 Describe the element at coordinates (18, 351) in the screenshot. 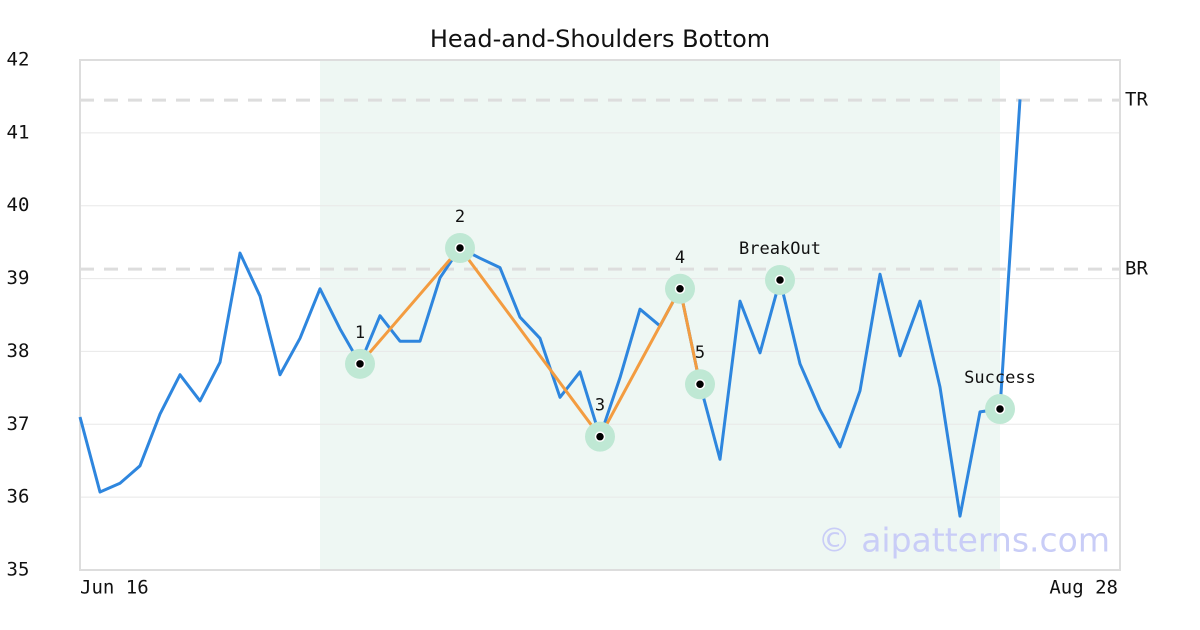

I see `y-tick-label: 38` at that location.